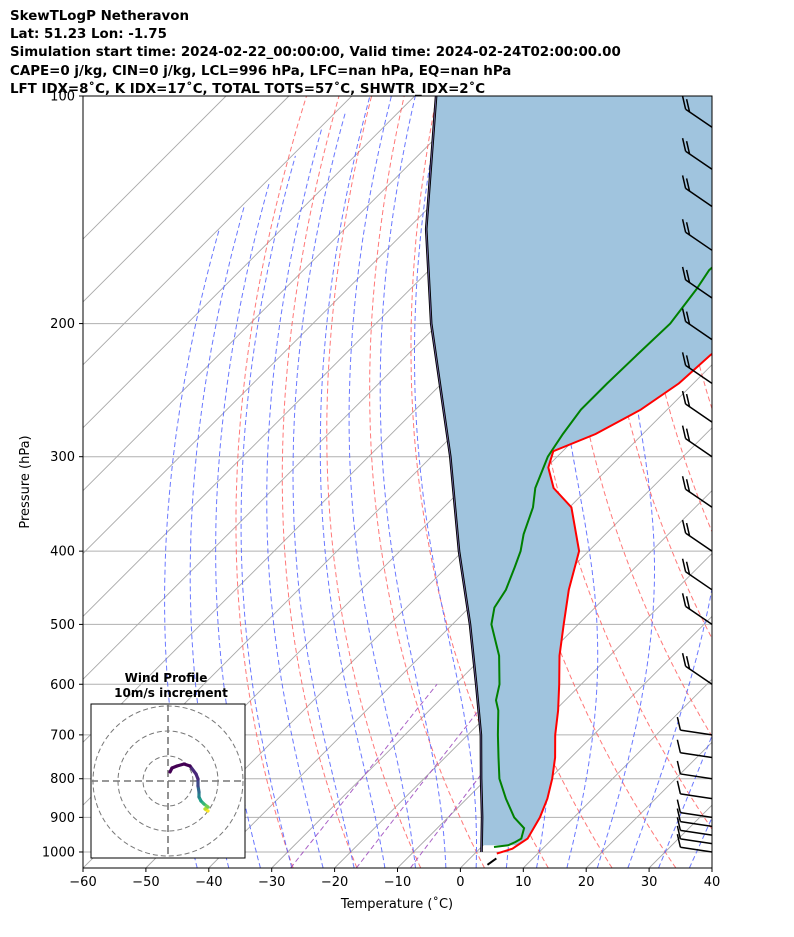  Describe the element at coordinates (62, 779) in the screenshot. I see `y-tick-label: 800` at that location.